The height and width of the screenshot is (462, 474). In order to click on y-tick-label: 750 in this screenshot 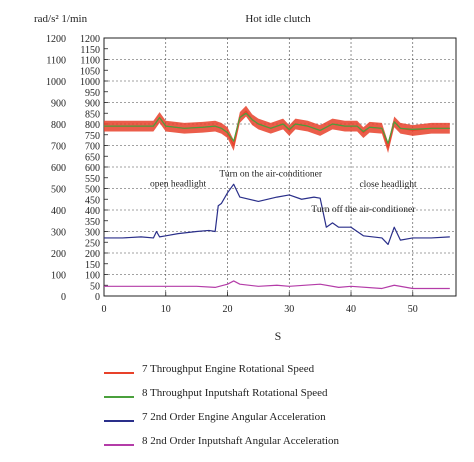, I will do `click(92, 136)`.